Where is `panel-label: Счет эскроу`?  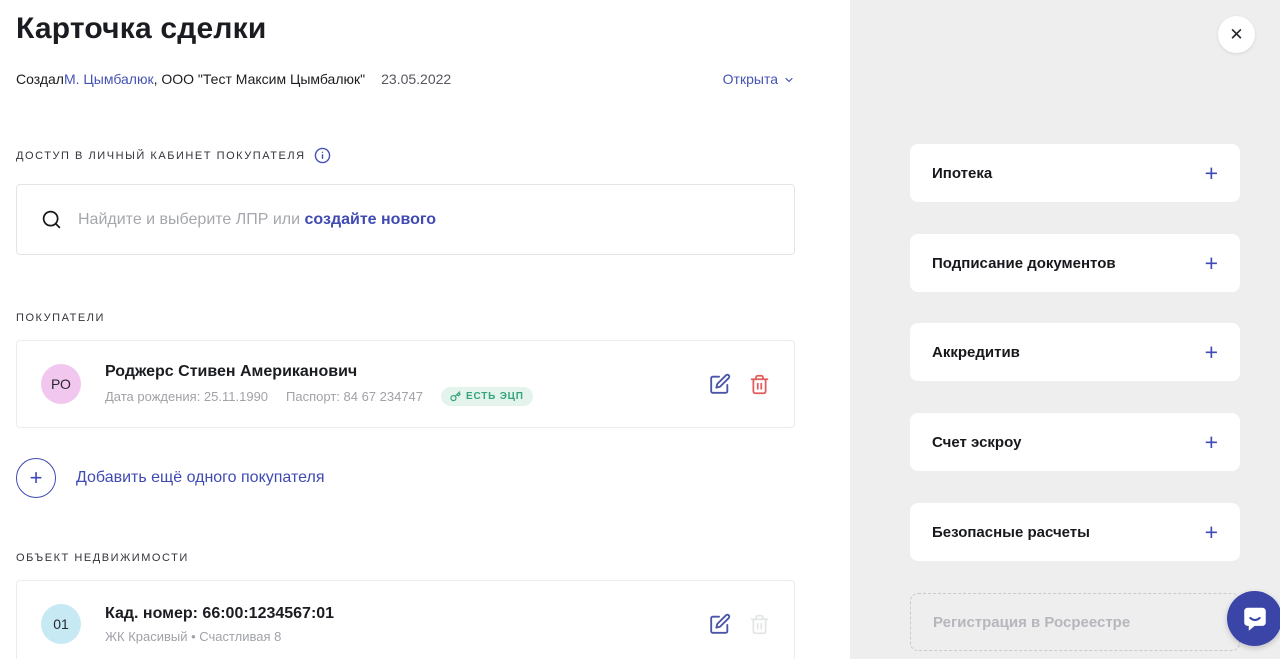 panel-label: Счет эскроу is located at coordinates (977, 442).